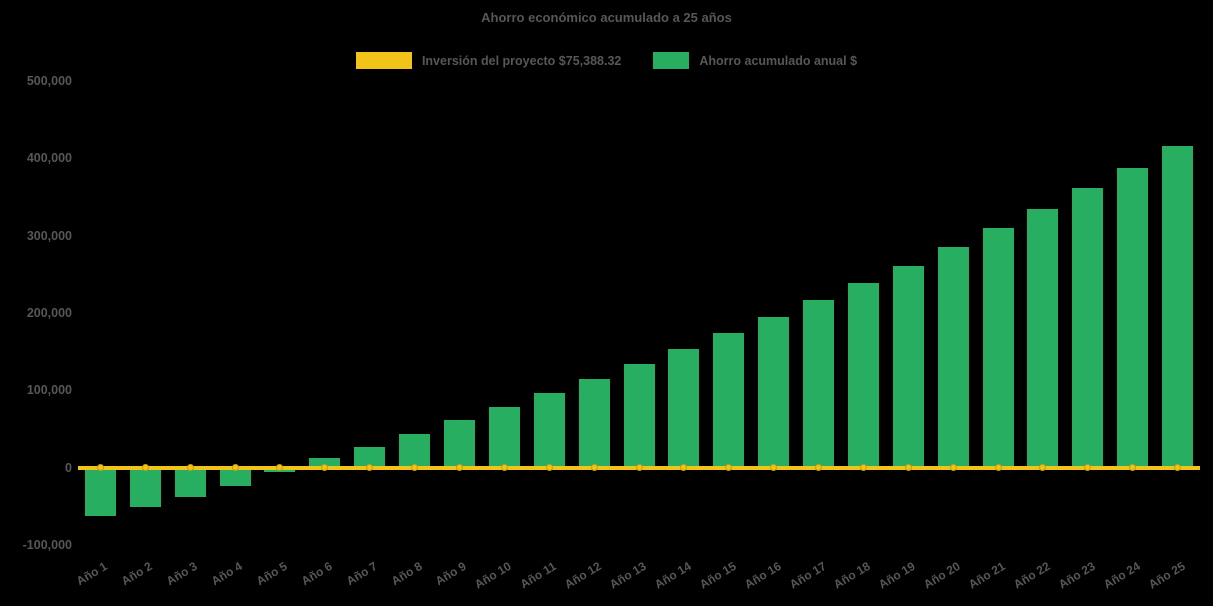 The image size is (1213, 606). I want to click on y-tick-label: 0, so click(68, 467).